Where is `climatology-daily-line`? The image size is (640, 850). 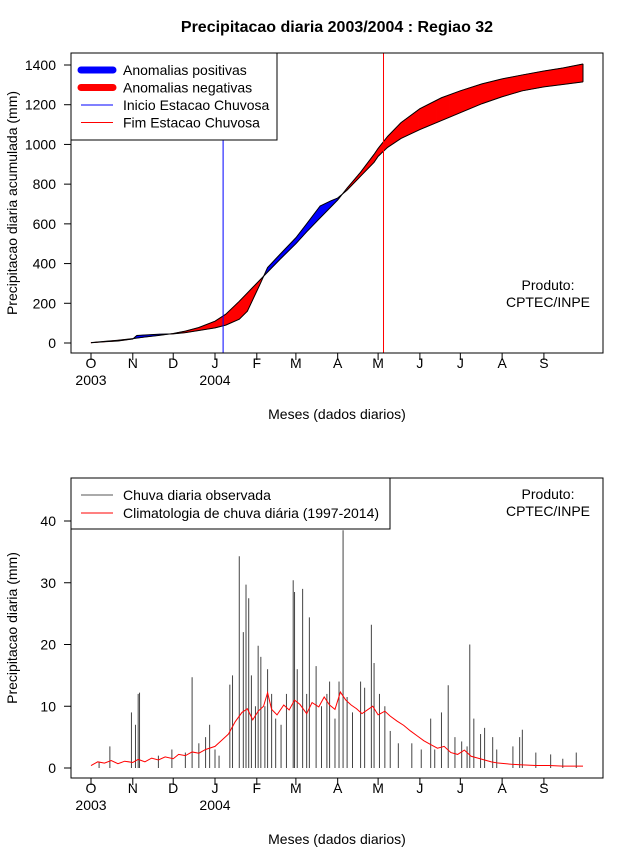 climatology-daily-line is located at coordinates (336, 728).